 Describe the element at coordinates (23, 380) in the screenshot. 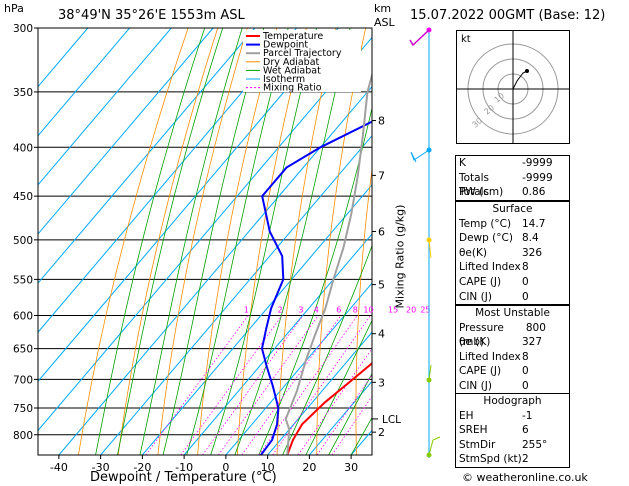

I see `pressure-tick-label: 700` at that location.